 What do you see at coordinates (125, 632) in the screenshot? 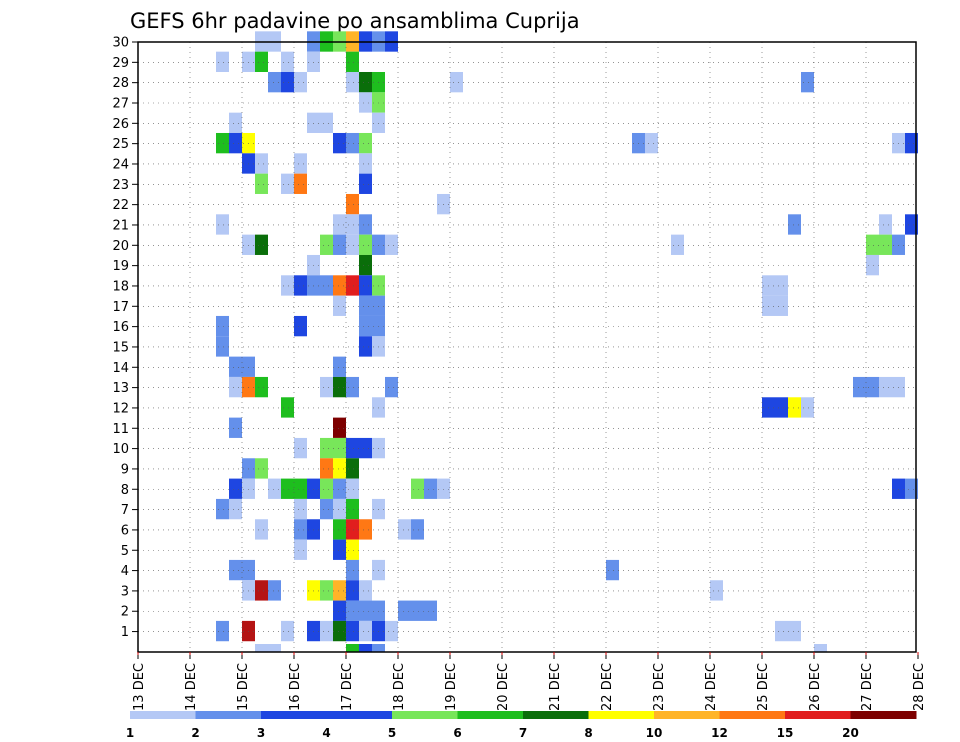
I see `y-tick-label: 1` at bounding box center [125, 632].